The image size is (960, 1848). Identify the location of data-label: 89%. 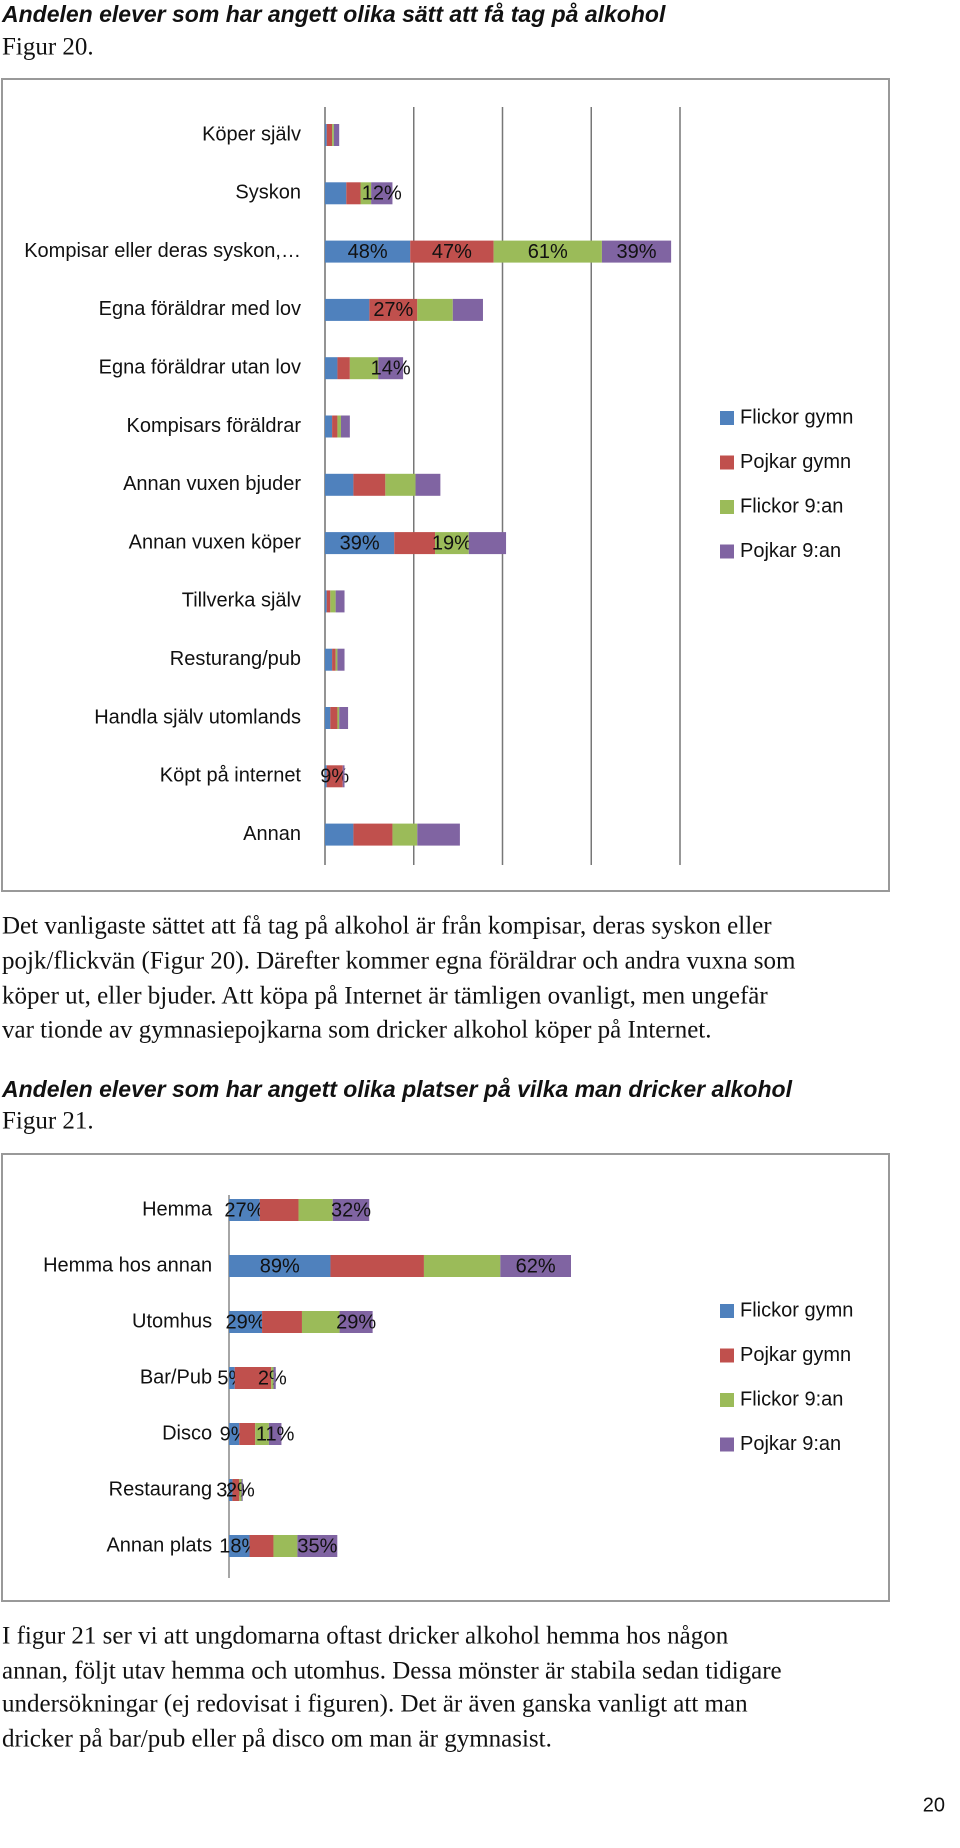
(280, 1266).